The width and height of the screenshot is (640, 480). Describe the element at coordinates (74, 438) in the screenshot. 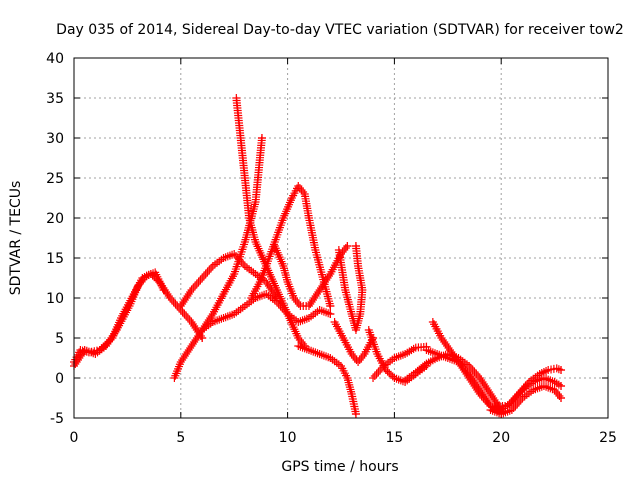

I see `x-tick-label: 0` at that location.